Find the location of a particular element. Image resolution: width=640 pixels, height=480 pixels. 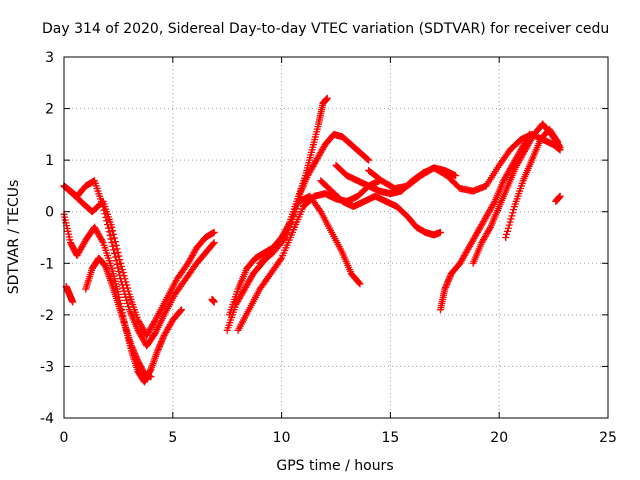

y-tick-label: 3 is located at coordinates (49, 58).